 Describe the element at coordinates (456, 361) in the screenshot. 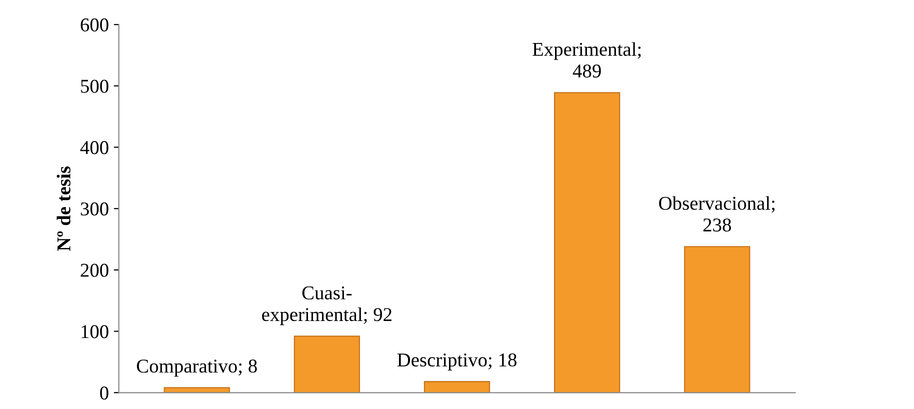

I see `data-label: Descriptivo; 18` at that location.